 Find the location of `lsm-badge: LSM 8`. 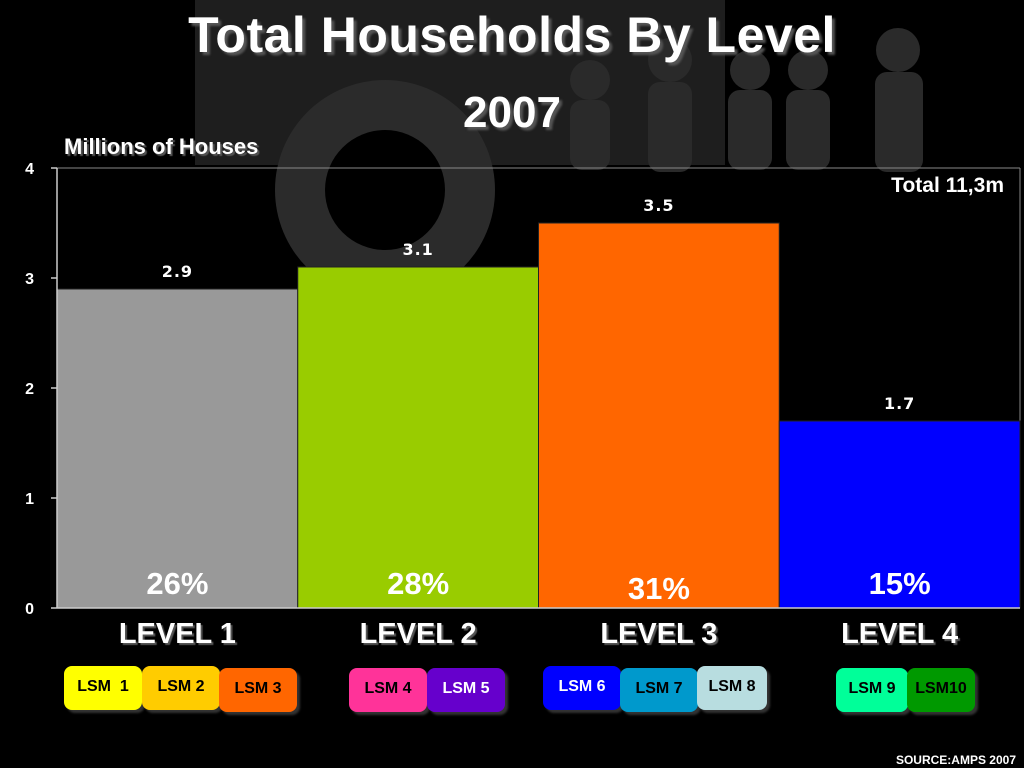

lsm-badge: LSM 8 is located at coordinates (732, 688).